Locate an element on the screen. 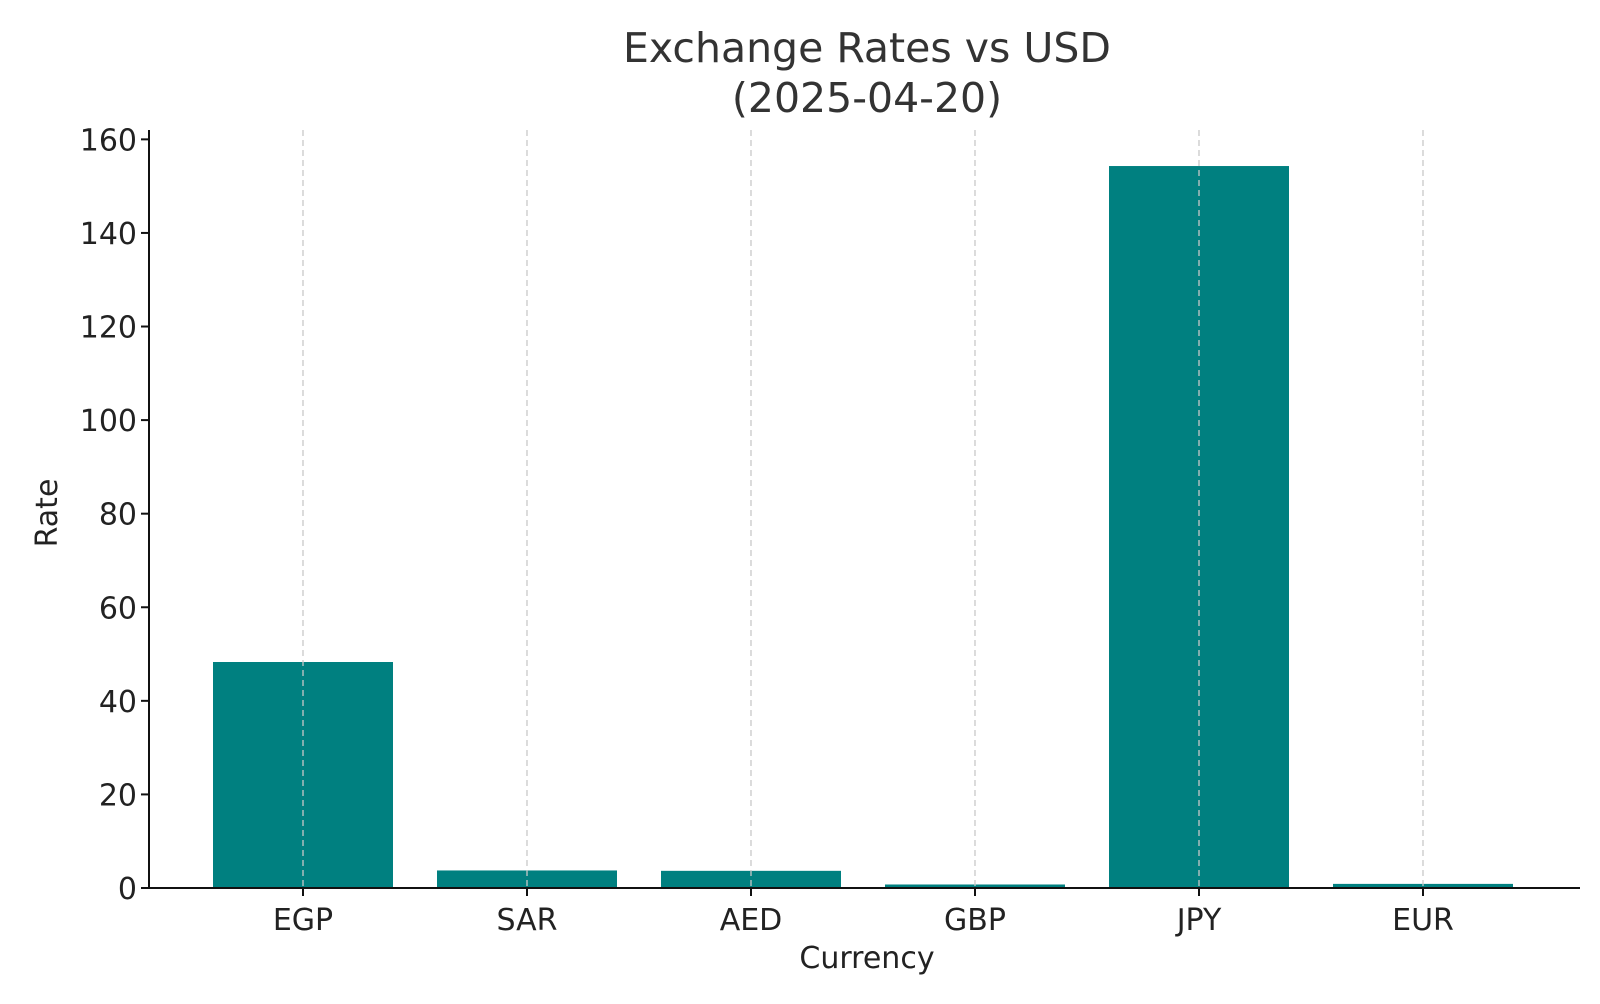  bar-aed is located at coordinates (751, 879).